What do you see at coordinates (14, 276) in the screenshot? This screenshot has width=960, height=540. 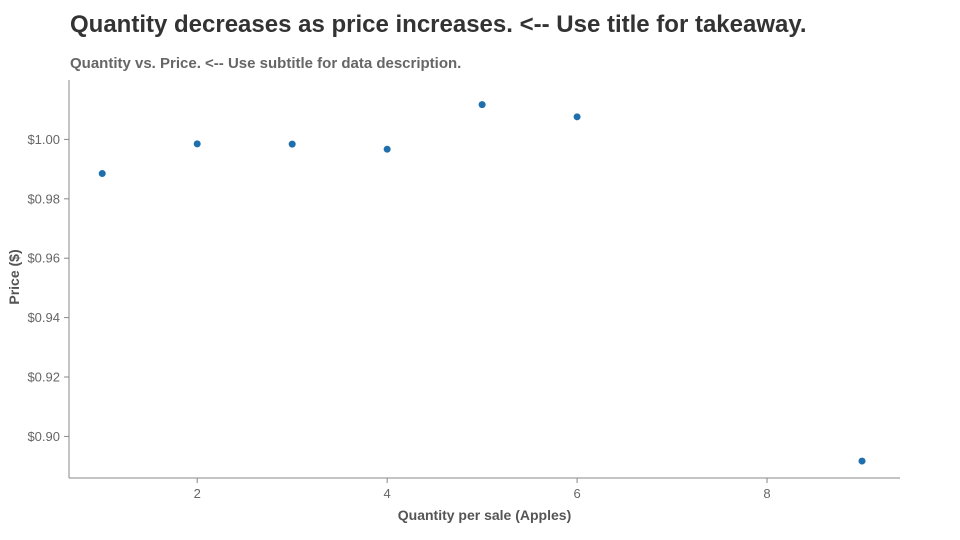 I see `y-axis-title: Price ($)` at bounding box center [14, 276].